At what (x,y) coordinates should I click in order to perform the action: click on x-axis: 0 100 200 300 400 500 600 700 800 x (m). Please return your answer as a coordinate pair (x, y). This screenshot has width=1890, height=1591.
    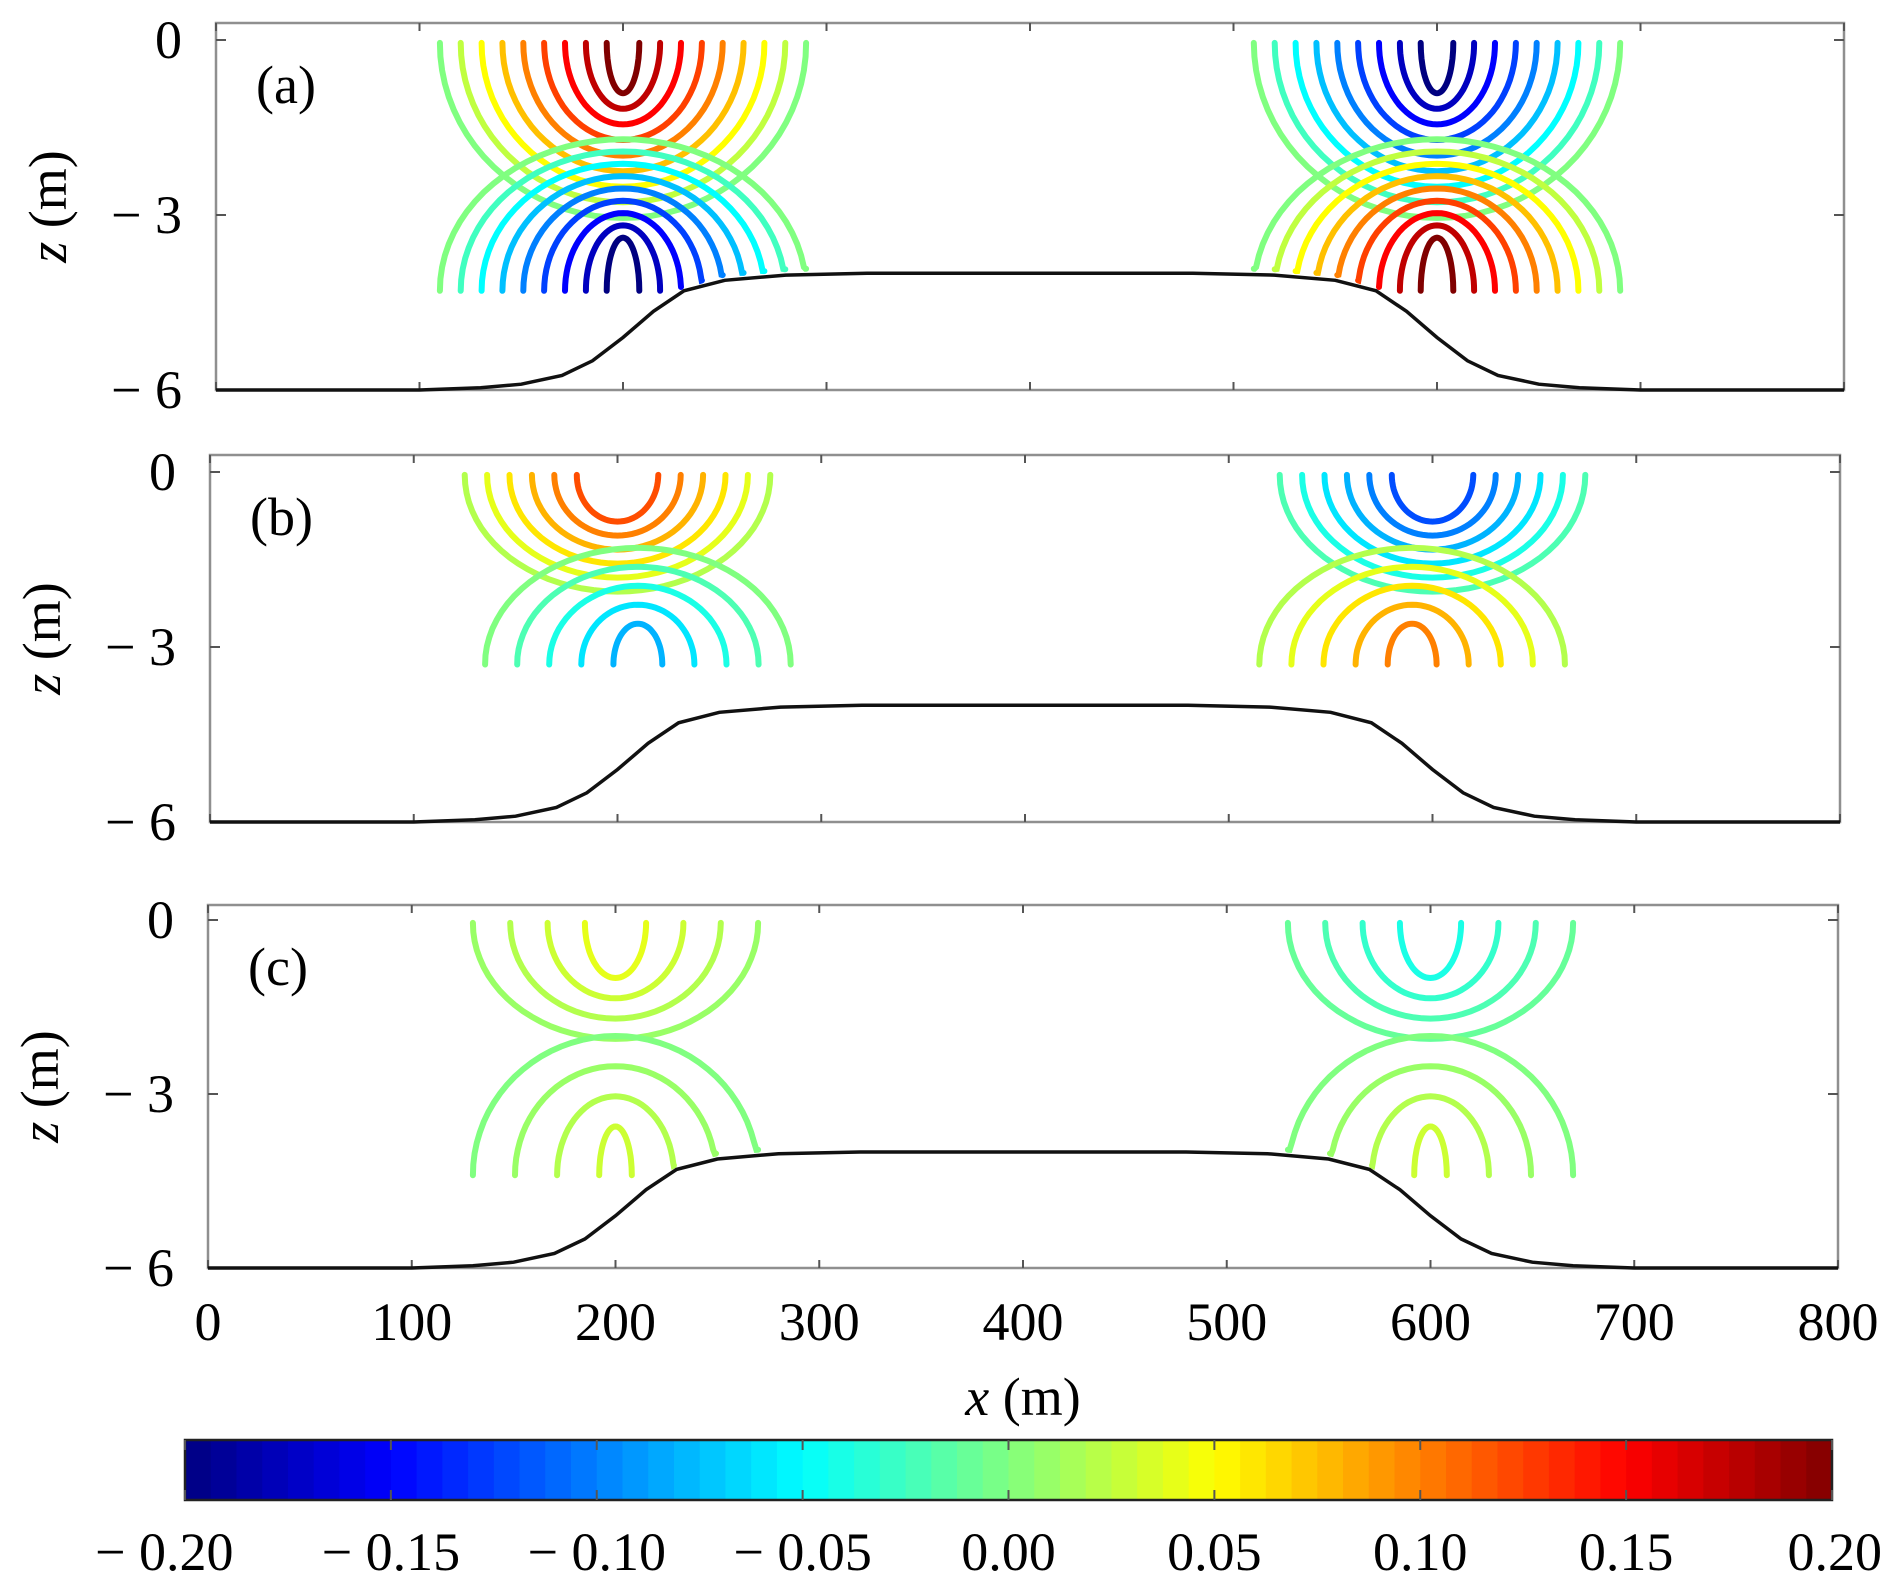
    Looking at the image, I should click on (1037, 1359).